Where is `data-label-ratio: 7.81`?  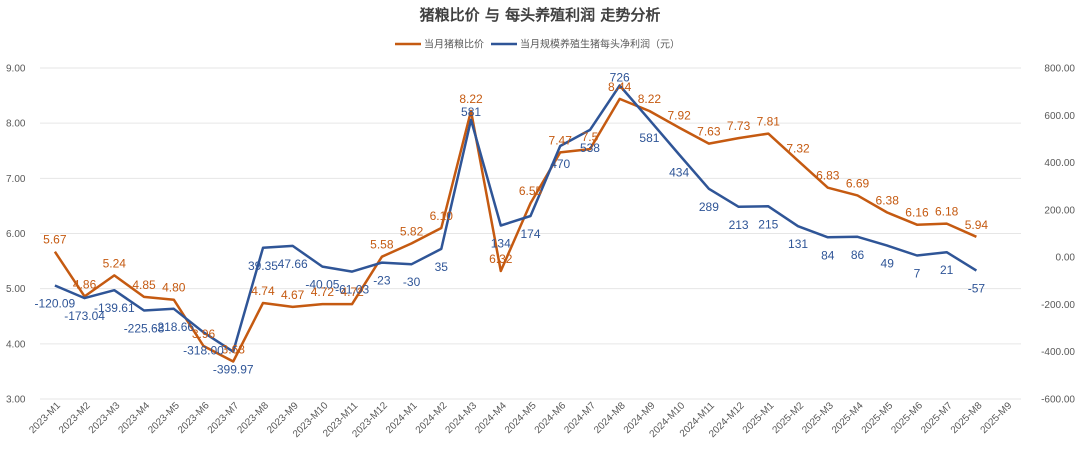
data-label-ratio: 7.81 is located at coordinates (769, 122).